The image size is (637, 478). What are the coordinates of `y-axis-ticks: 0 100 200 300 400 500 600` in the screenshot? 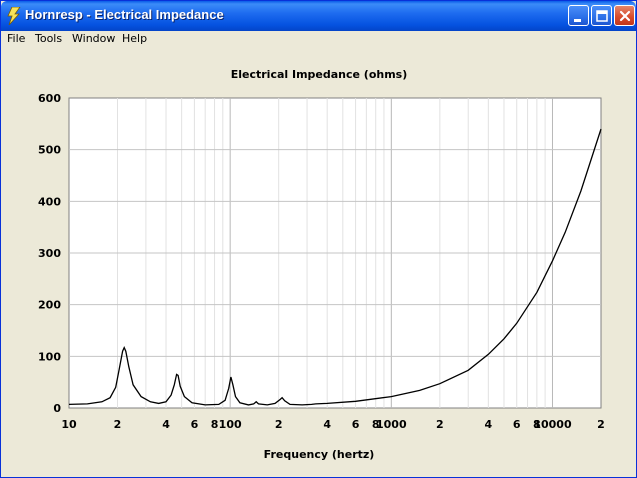 It's located at (49, 253).